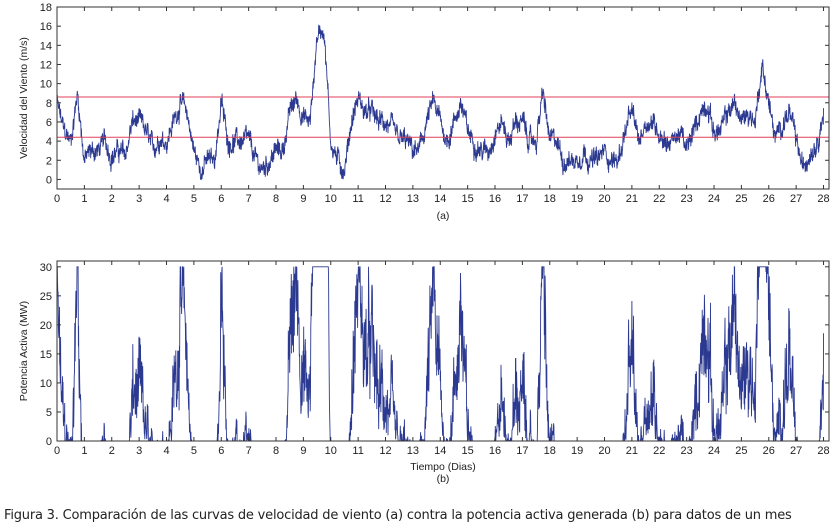 Image resolution: width=836 pixels, height=528 pixels. I want to click on a-x-tick-label: 13, so click(413, 199).